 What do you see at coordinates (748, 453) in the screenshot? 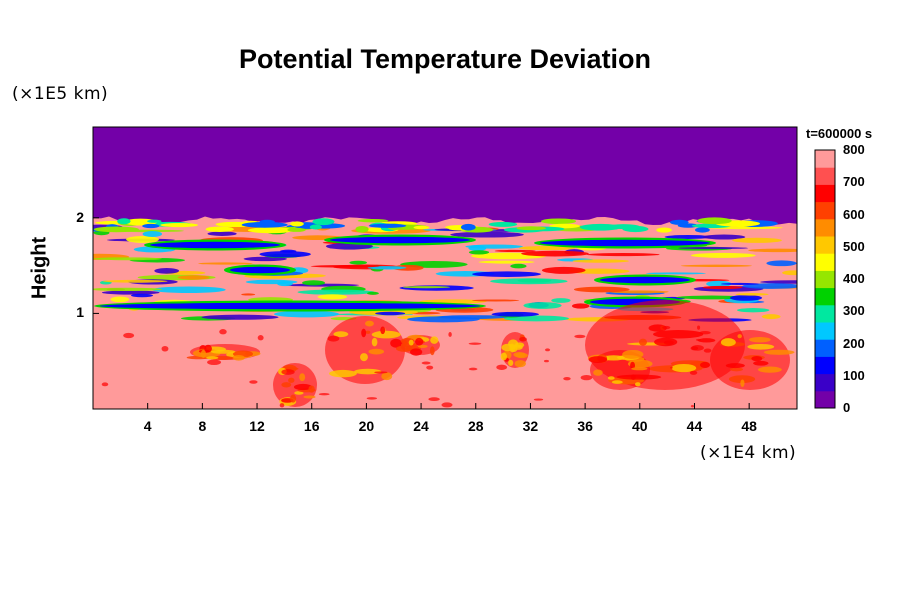
I see `x-axis-unit: (×1E4 km)` at bounding box center [748, 453].